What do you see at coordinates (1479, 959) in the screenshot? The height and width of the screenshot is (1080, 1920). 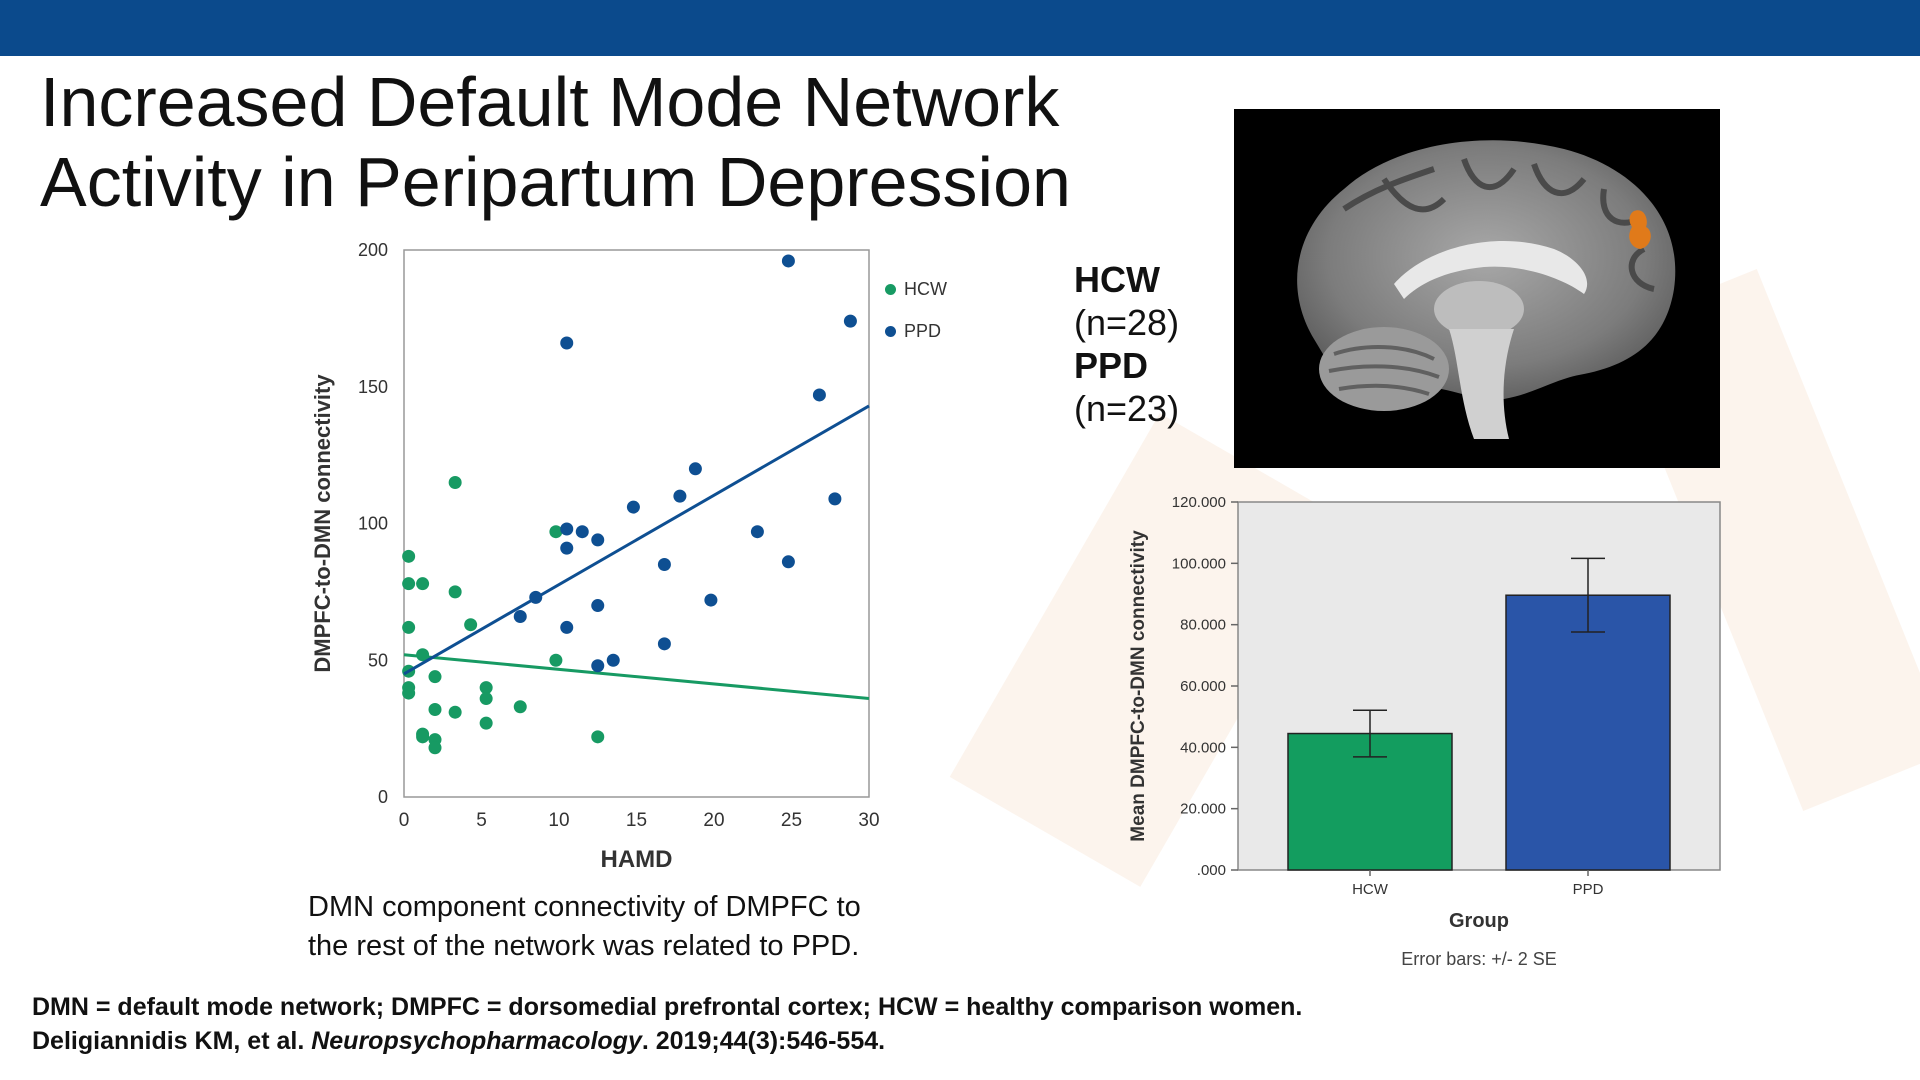 I see `error-bars-note: Error bars: +/- 2 SE` at bounding box center [1479, 959].